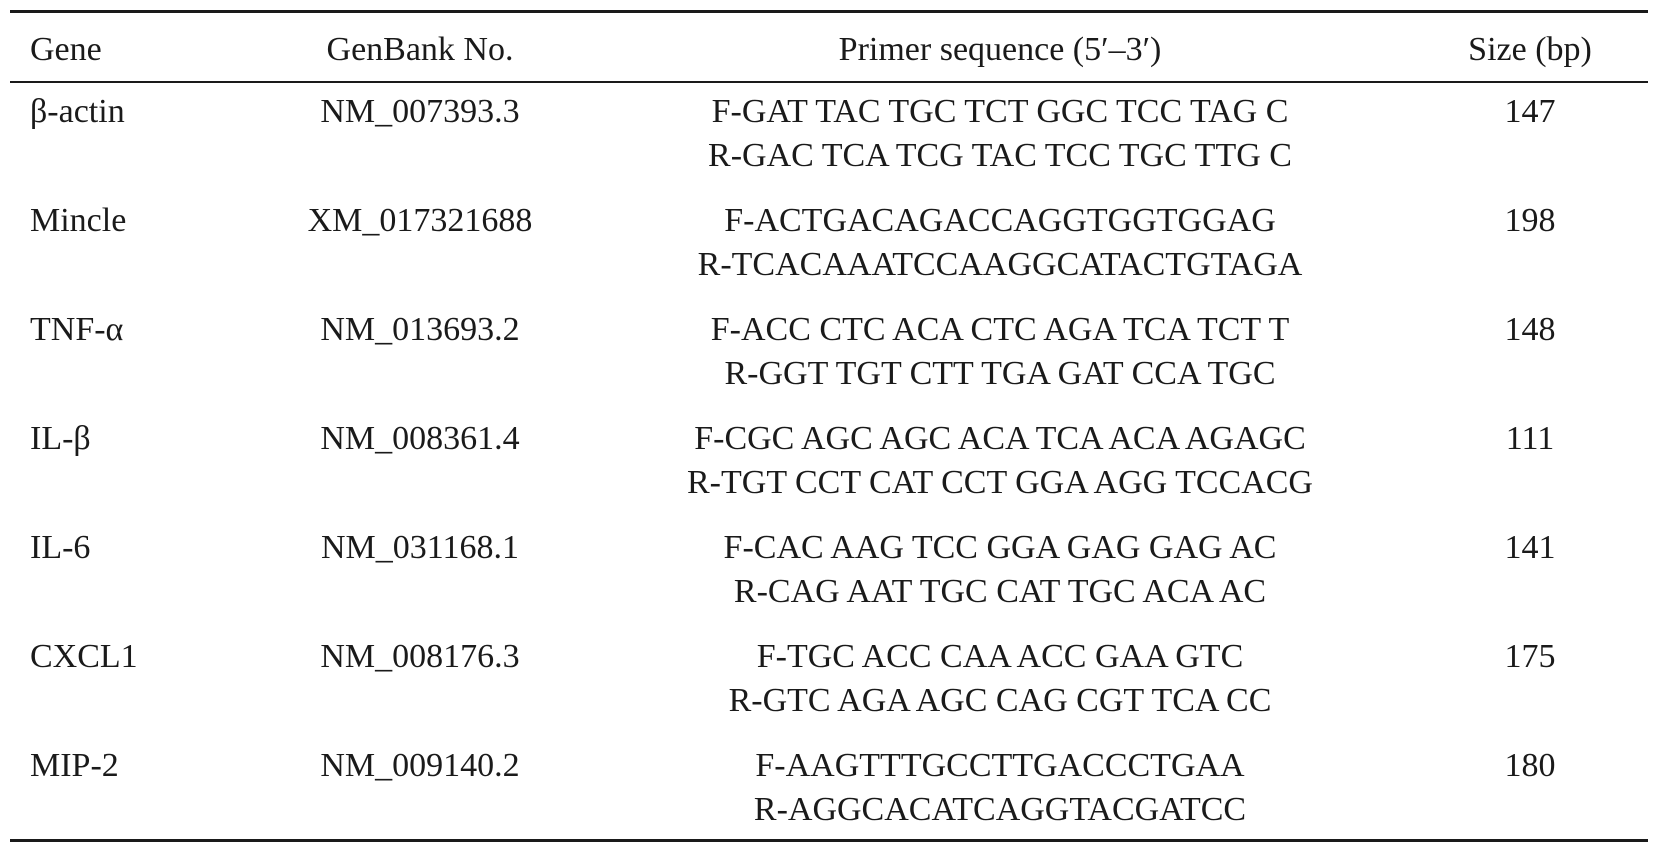 This screenshot has width=1659, height=853. I want to click on size-cell: 111, so click(1530, 438).